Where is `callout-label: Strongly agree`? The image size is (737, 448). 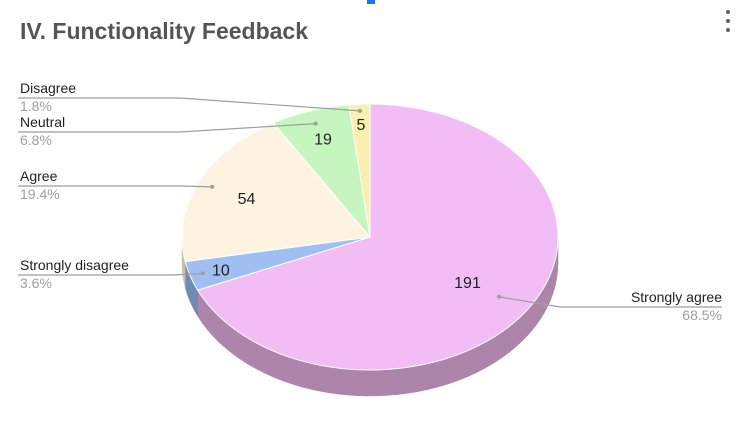
callout-label: Strongly agree is located at coordinates (676, 297).